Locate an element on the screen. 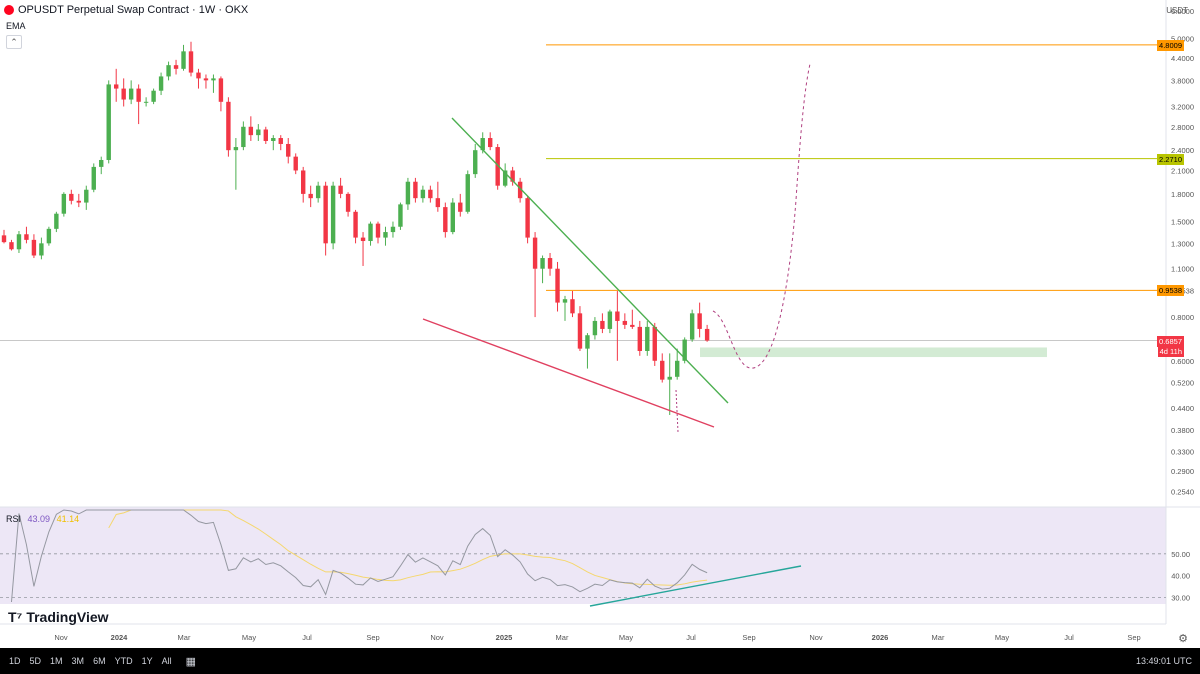  time-tick-label: Mar is located at coordinates (938, 637).